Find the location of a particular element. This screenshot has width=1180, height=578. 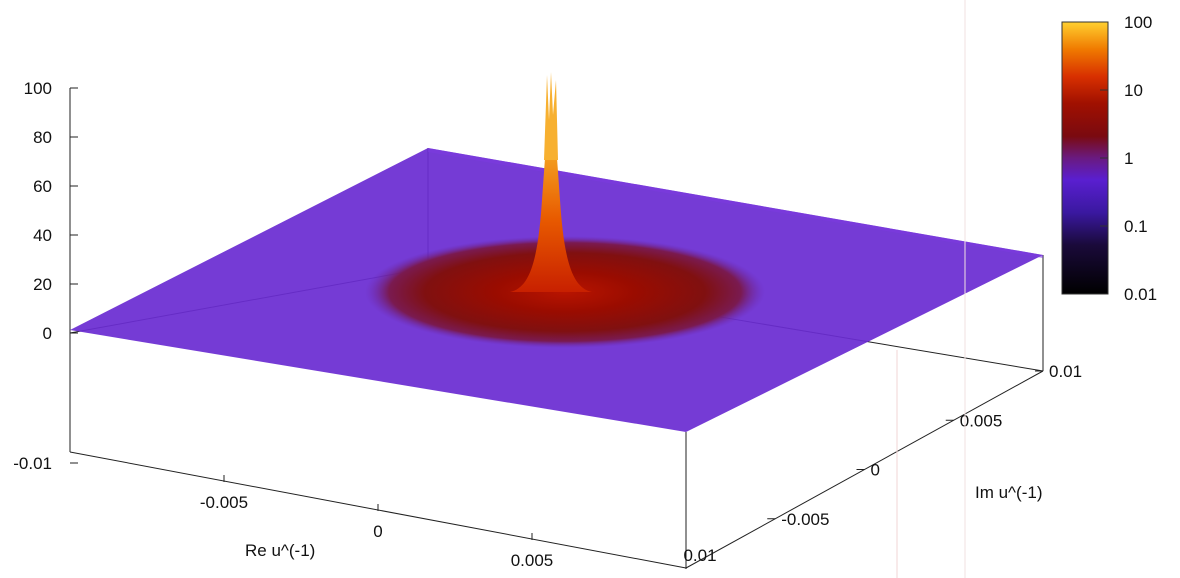

colorbar-tick-label: 100 is located at coordinates (1138, 22).